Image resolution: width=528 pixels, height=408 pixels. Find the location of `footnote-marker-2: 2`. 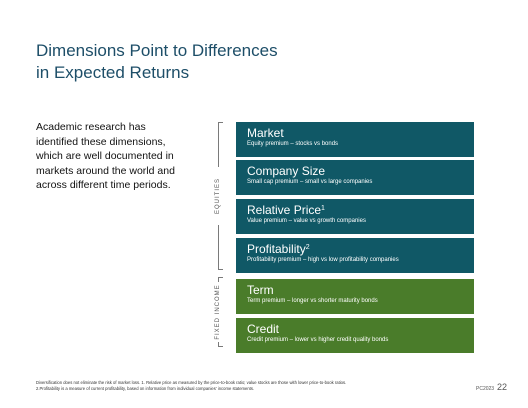

footnote-marker-2: 2 is located at coordinates (307, 247).